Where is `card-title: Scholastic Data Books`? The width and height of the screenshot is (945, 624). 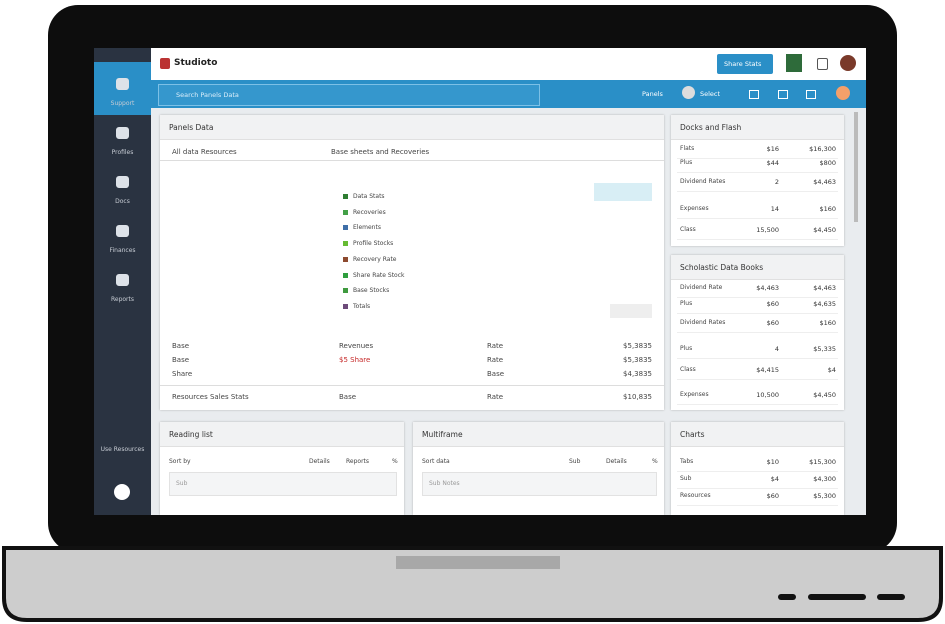
card-title: Scholastic Data Books is located at coordinates (722, 267).